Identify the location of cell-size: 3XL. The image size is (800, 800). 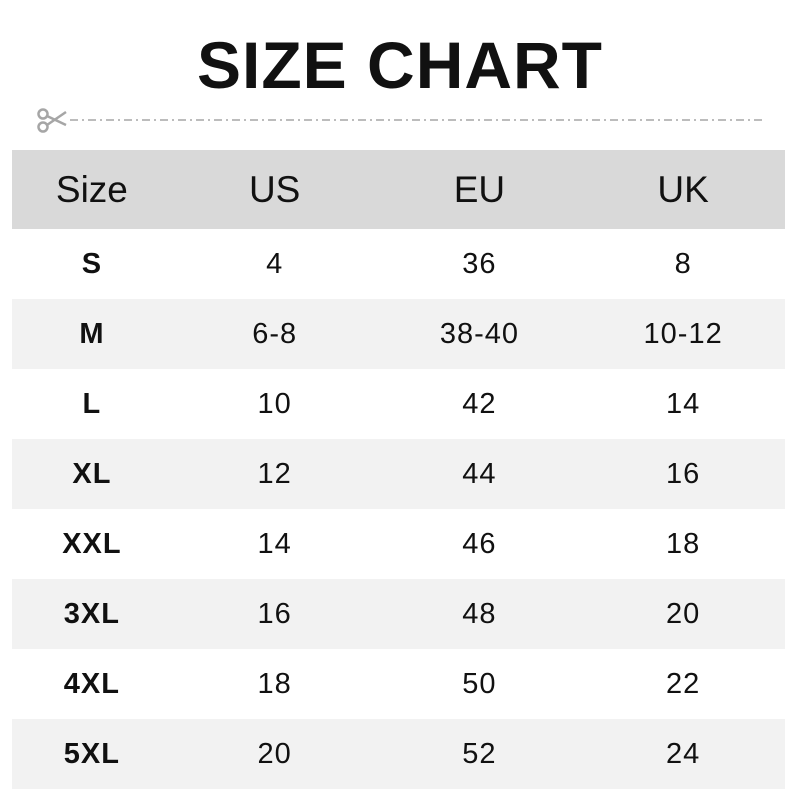
(91, 613).